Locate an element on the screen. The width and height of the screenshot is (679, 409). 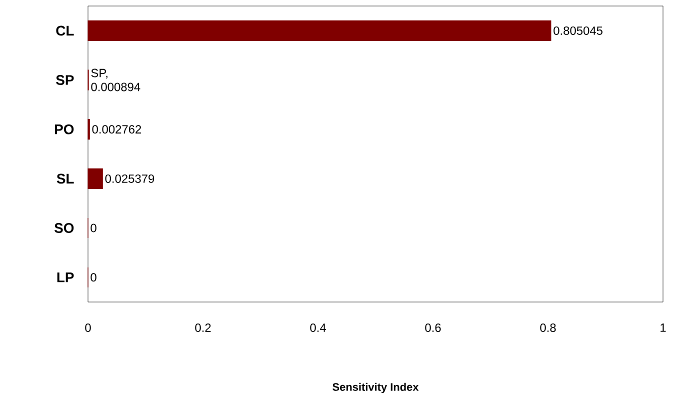
x-tick-label: 0 is located at coordinates (88, 328).